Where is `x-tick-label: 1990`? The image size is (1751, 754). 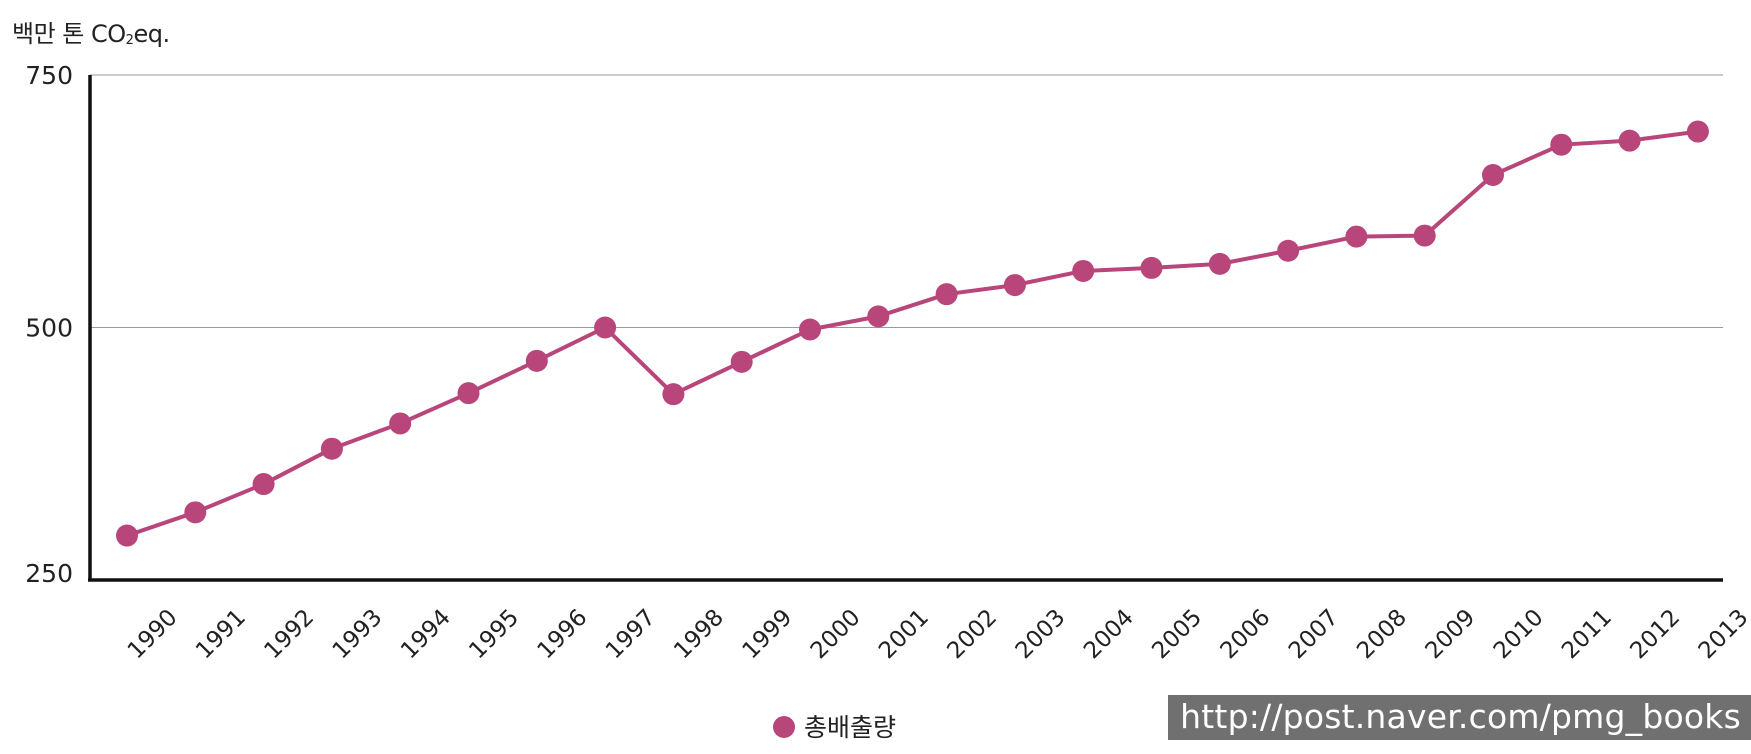 x-tick-label: 1990 is located at coordinates (153, 634).